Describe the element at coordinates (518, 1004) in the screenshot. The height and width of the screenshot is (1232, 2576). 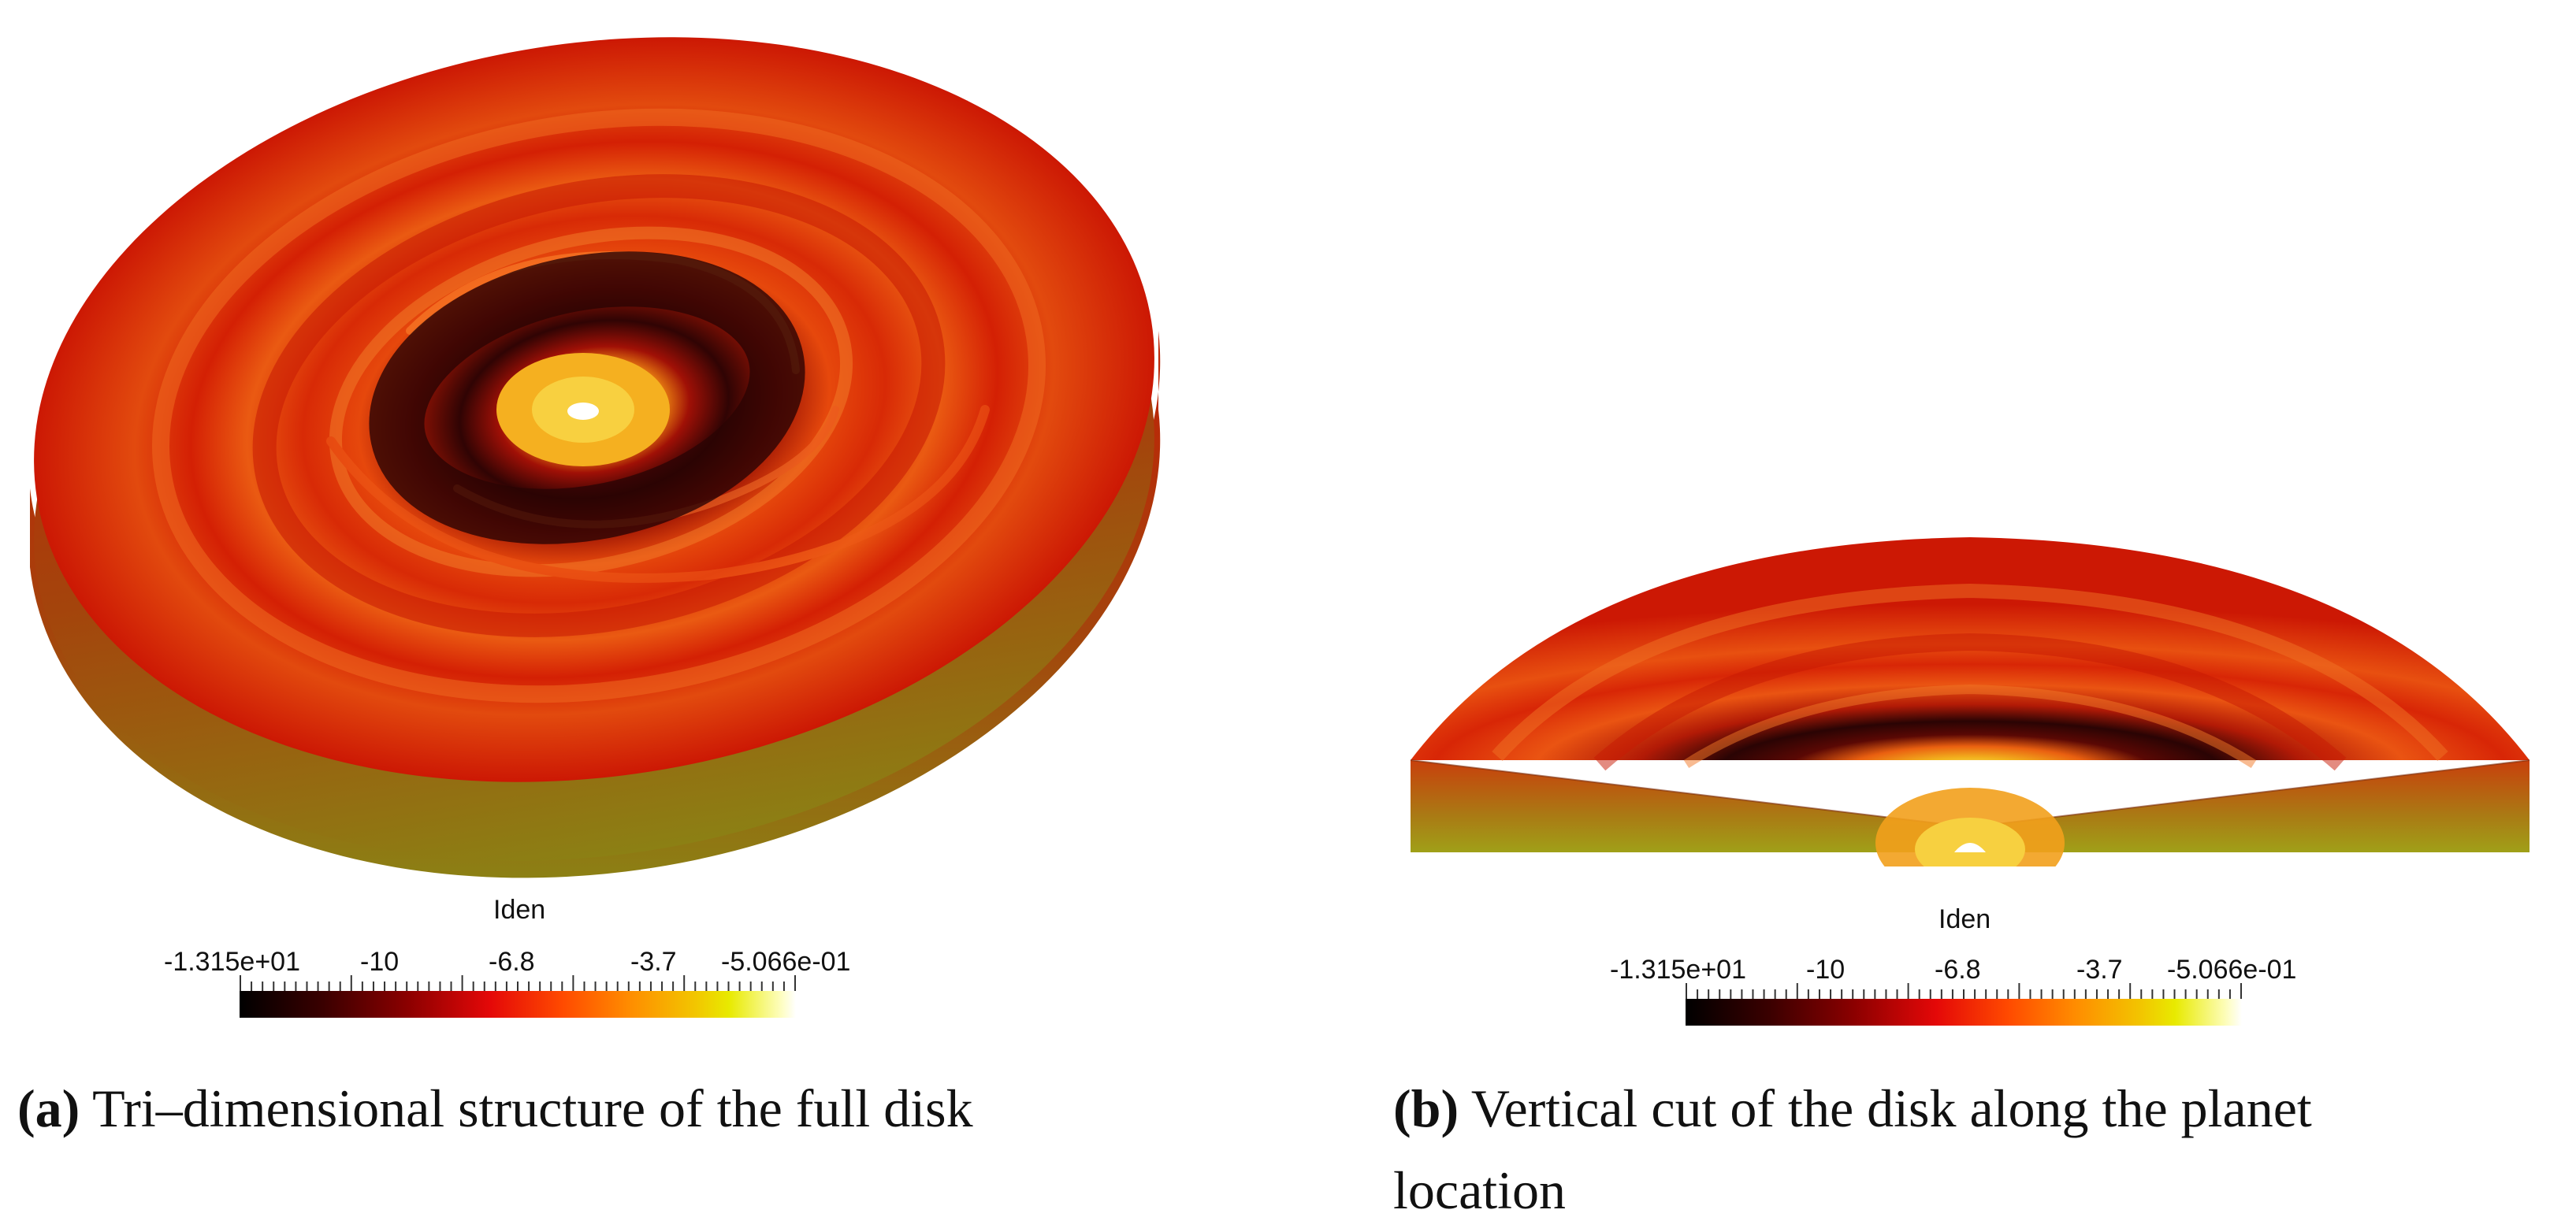
I see `colorbar-a` at that location.